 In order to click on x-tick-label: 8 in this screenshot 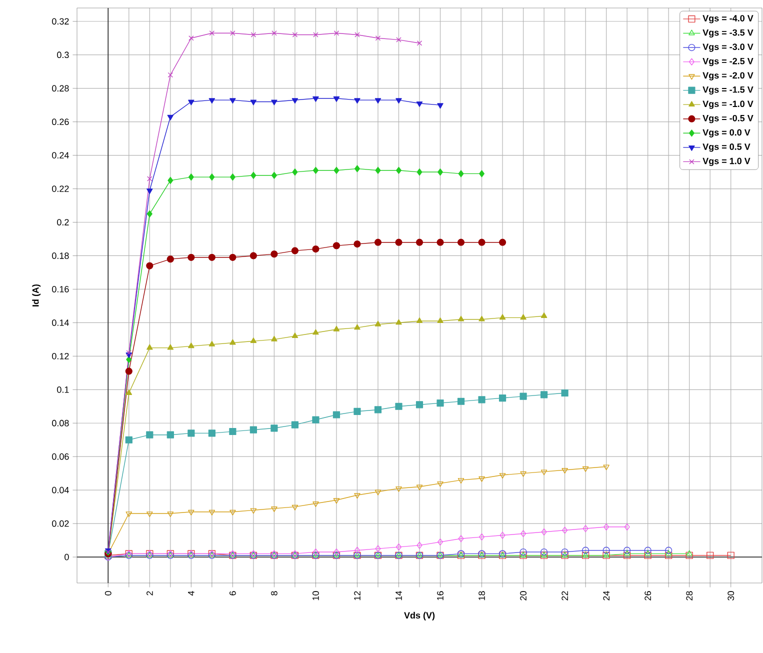, I will do `click(274, 593)`.